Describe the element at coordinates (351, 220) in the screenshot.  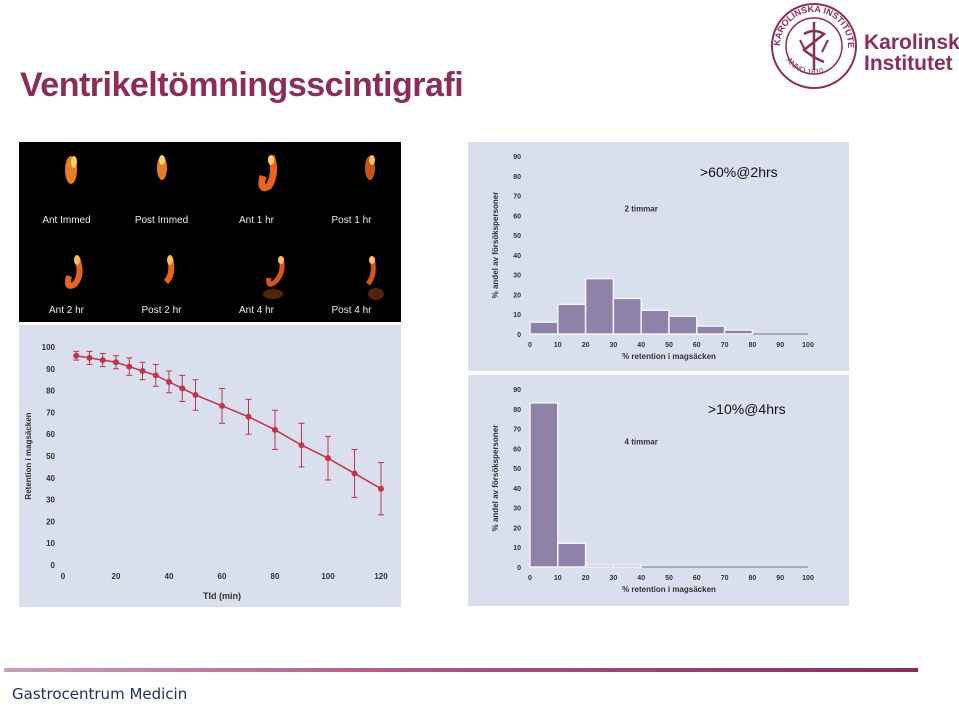
I see `scan-label: Post 1 hr` at that location.